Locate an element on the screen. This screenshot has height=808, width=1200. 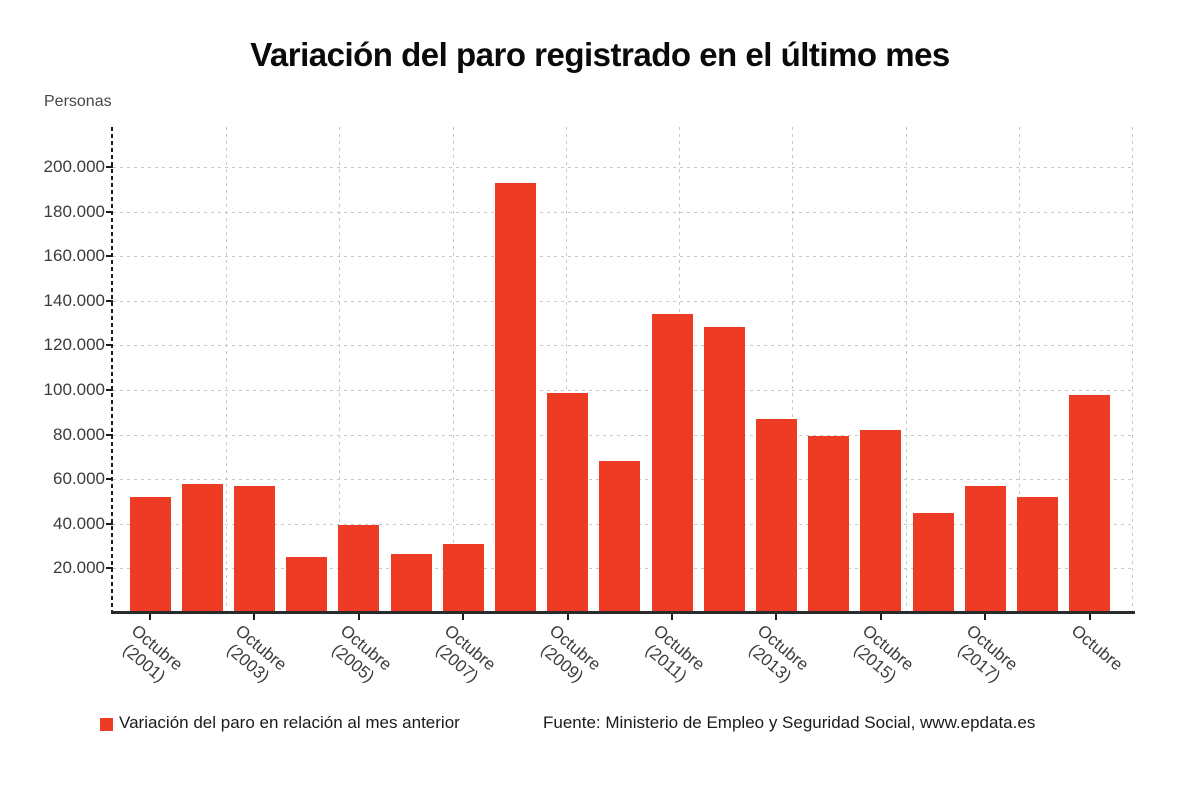
y-tick-label: 20.000 is located at coordinates (79, 568).